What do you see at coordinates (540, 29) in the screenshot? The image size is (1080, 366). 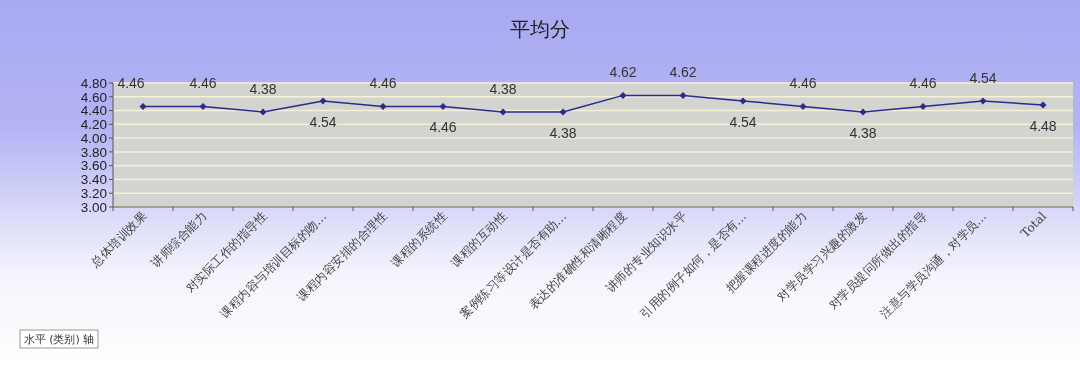 I see `chart-title: 平均分` at bounding box center [540, 29].